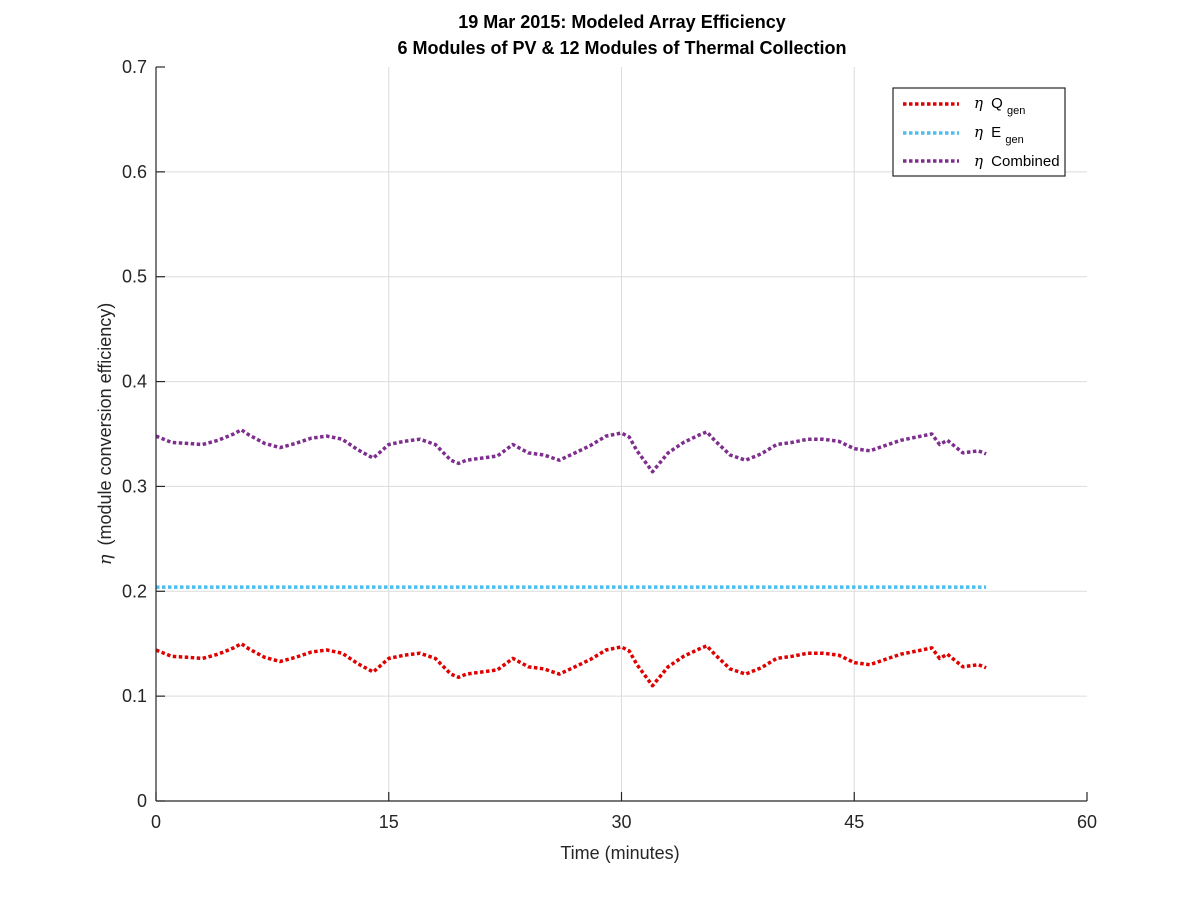 This screenshot has height=900, width=1200. What do you see at coordinates (389, 822) in the screenshot?
I see `x-tick-label-1: 15` at bounding box center [389, 822].